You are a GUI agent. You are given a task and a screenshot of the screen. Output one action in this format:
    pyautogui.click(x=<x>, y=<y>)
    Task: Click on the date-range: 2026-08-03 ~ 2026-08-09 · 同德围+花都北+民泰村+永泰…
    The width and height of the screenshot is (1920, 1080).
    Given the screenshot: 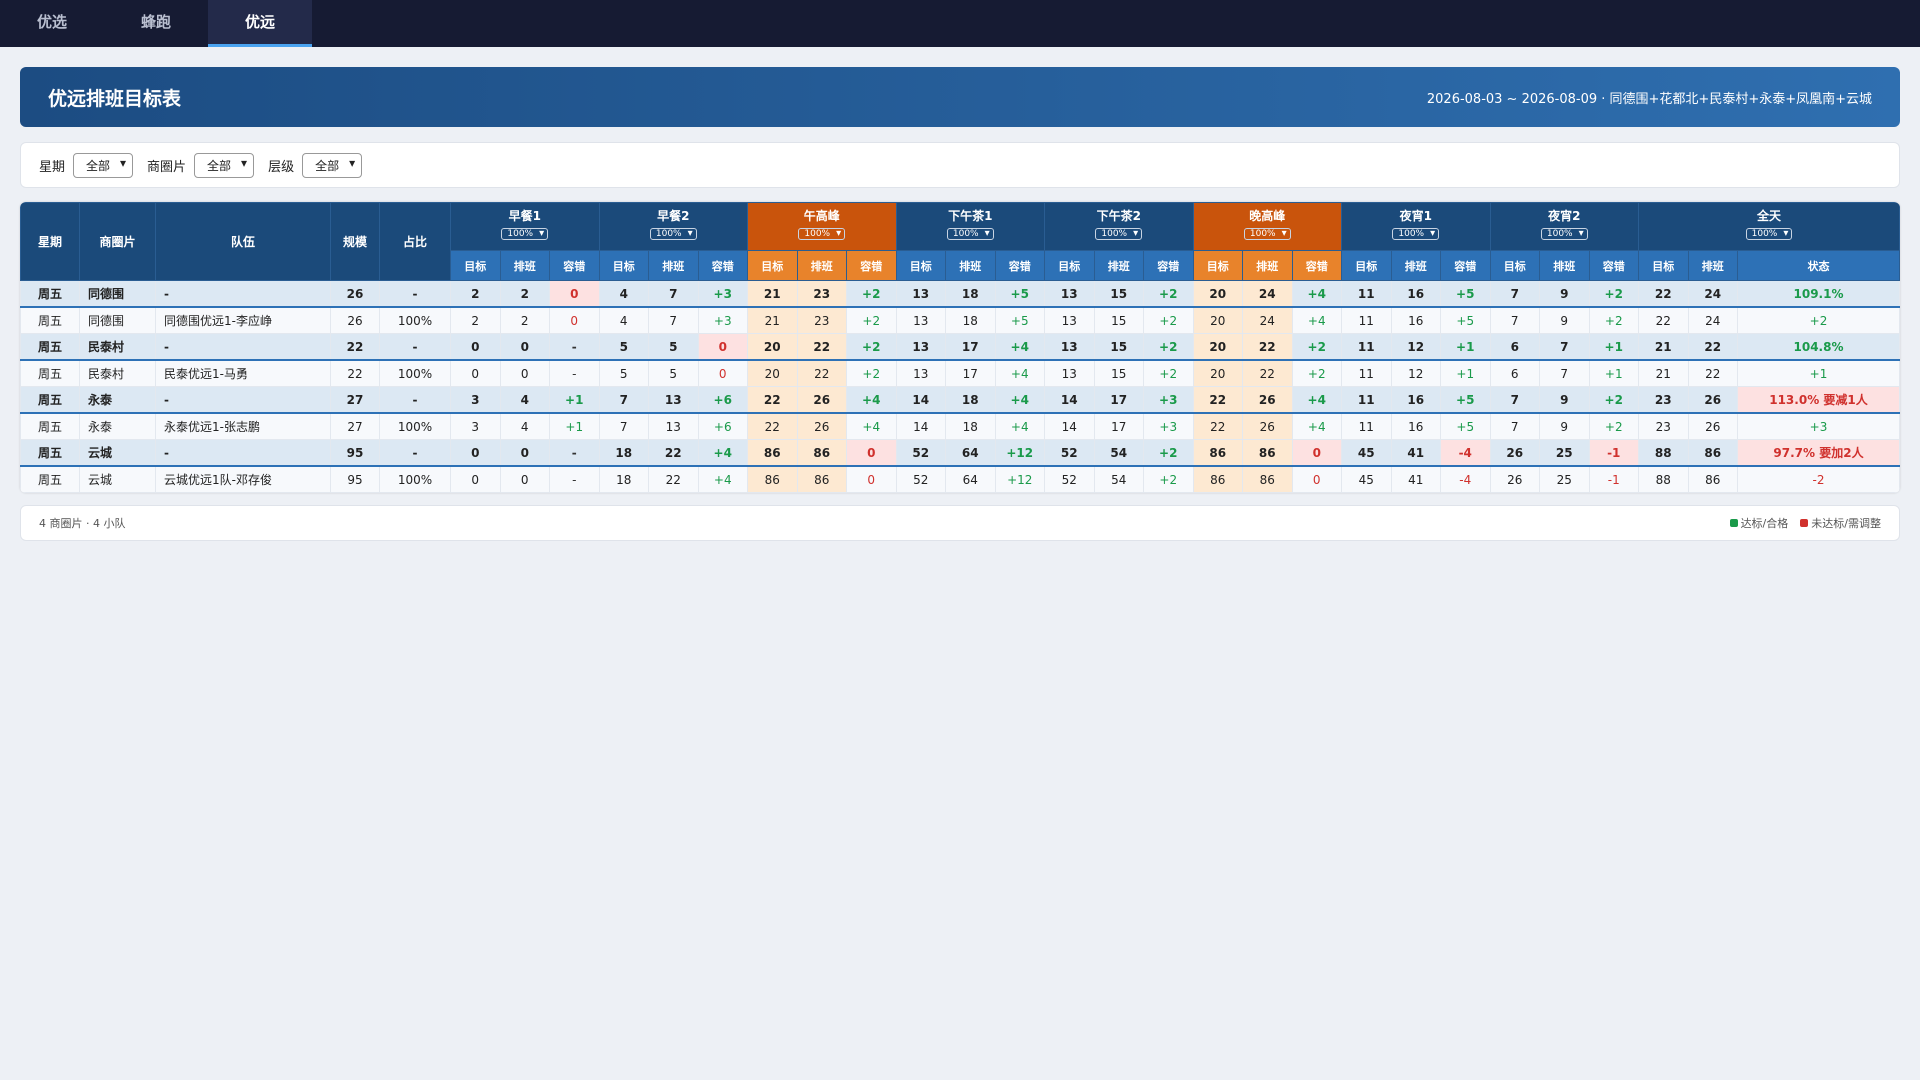 What is the action you would take?
    pyautogui.click(x=1649, y=99)
    